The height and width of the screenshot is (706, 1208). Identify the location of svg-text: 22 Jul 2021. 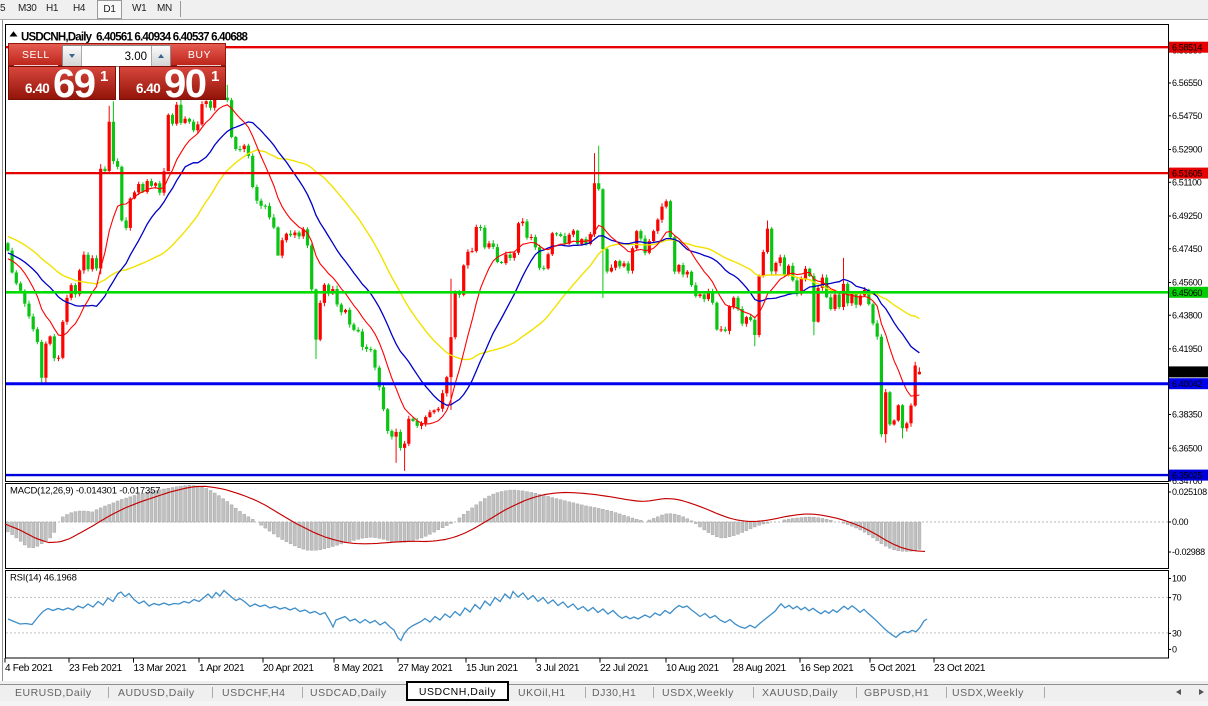
(624, 668).